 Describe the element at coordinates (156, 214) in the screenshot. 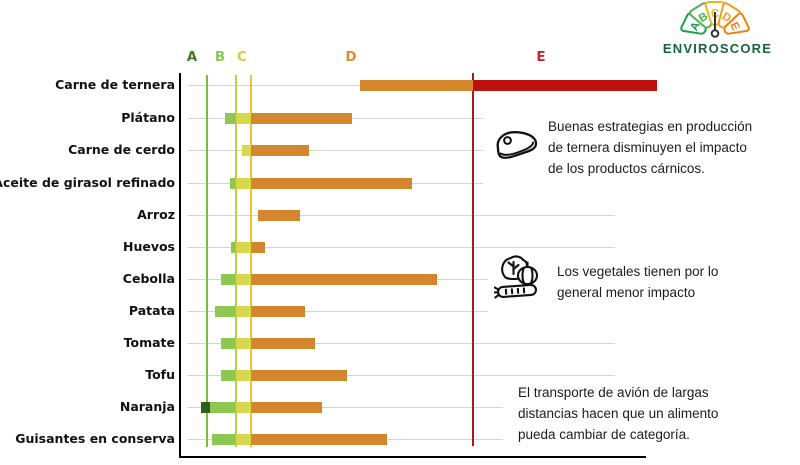

I see `row-label: Arroz` at that location.